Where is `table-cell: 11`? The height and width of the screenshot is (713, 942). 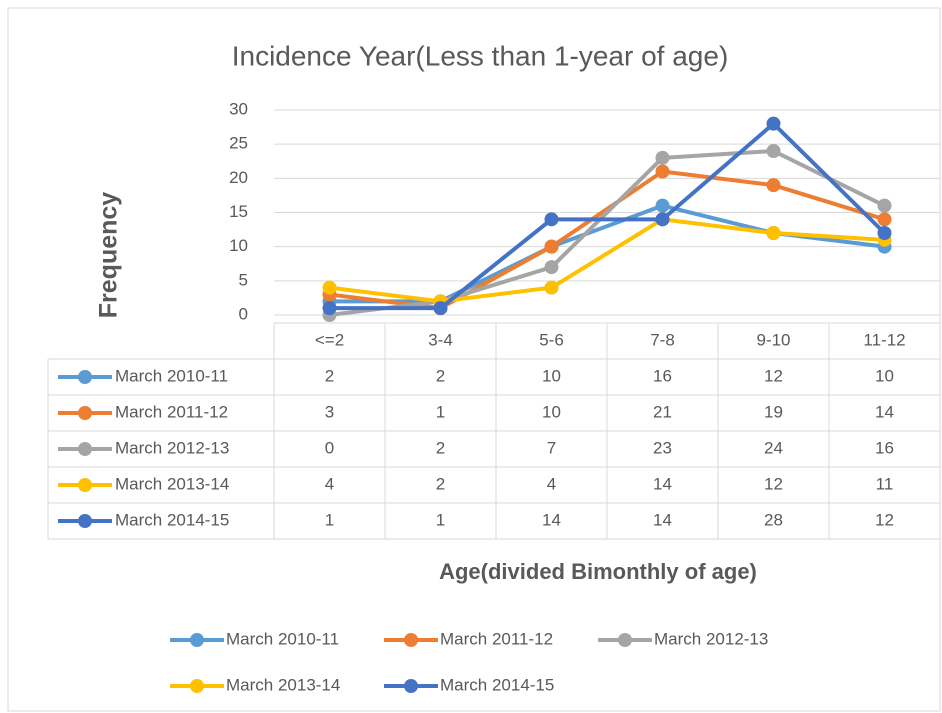 table-cell: 11 is located at coordinates (885, 483).